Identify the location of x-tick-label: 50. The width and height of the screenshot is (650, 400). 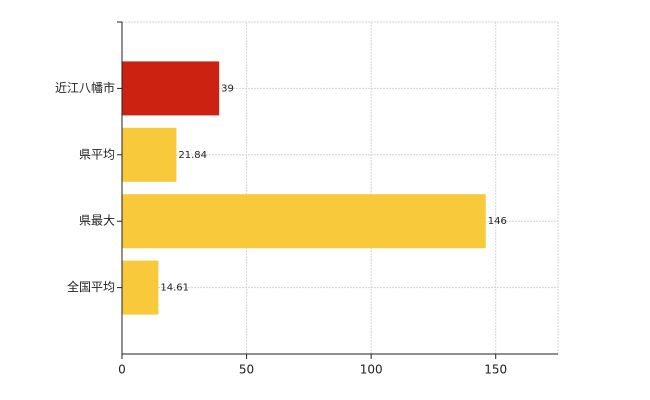
(246, 370).